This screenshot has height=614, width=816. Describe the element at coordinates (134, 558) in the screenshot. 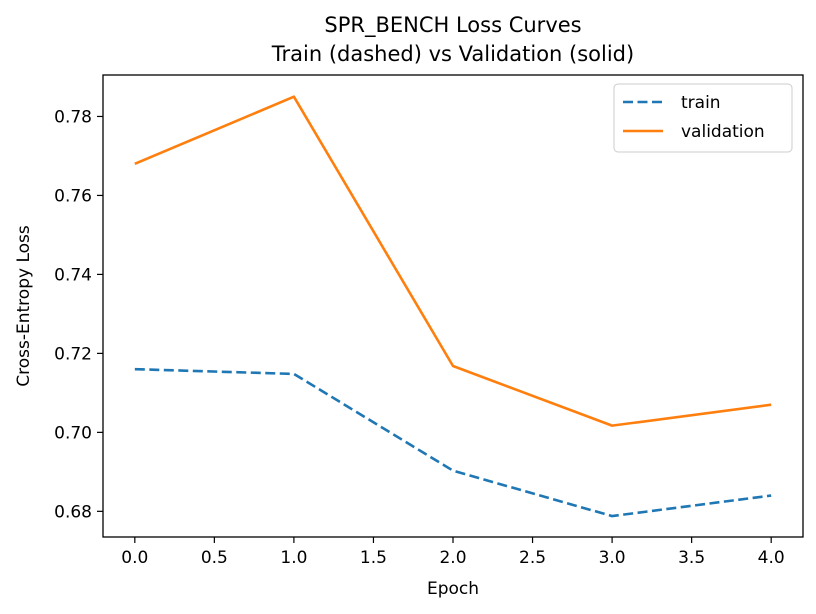

I see `x-tick-label: 0.0` at that location.